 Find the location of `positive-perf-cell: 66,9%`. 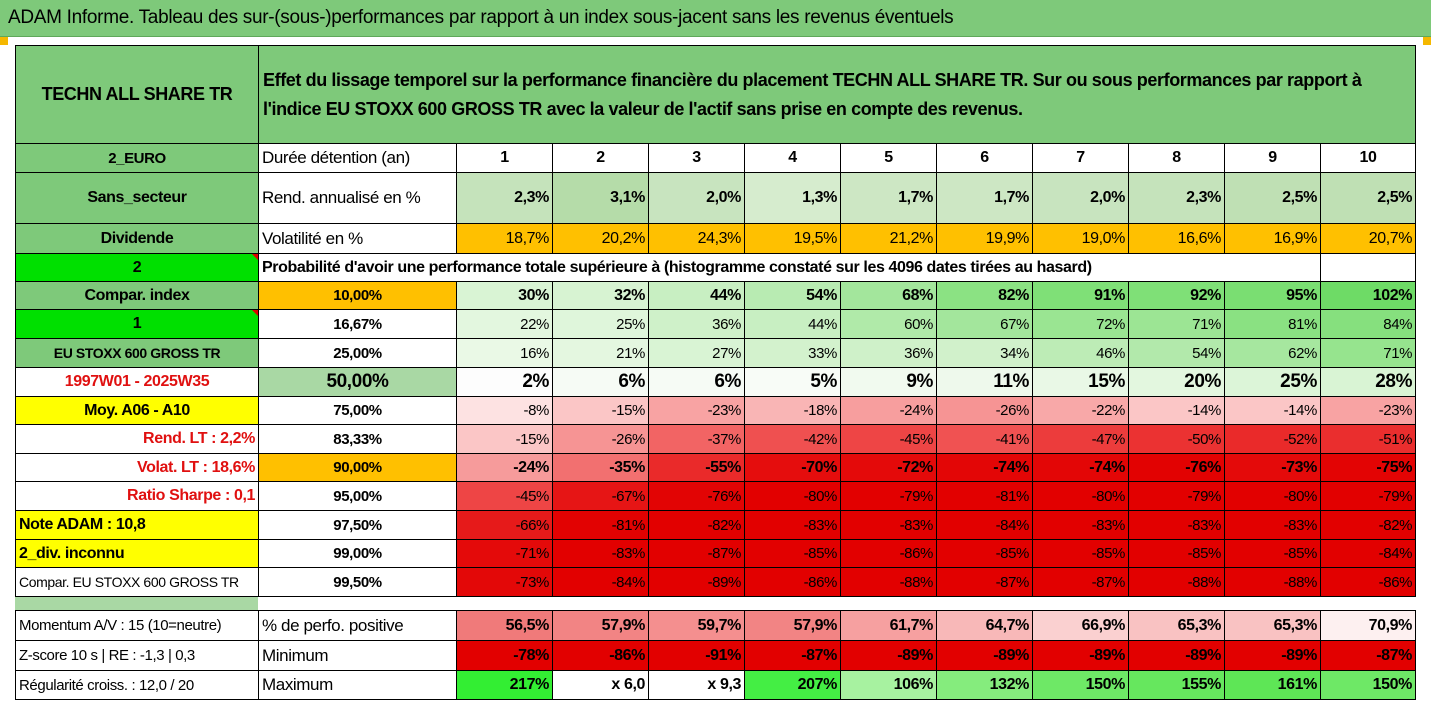

positive-perf-cell: 66,9% is located at coordinates (1080, 625).